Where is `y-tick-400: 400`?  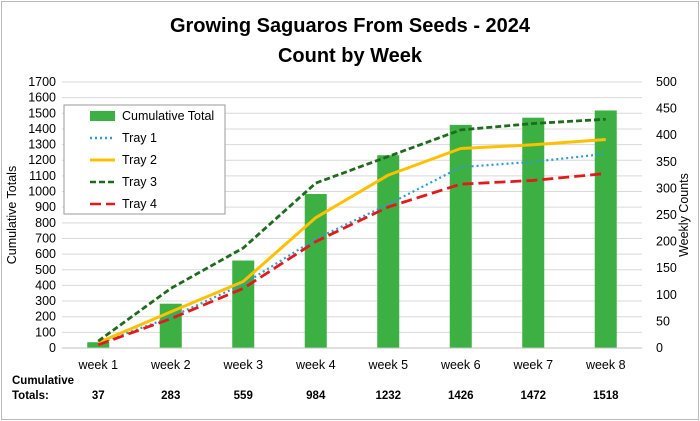
y-tick-400: 400 is located at coordinates (45, 285).